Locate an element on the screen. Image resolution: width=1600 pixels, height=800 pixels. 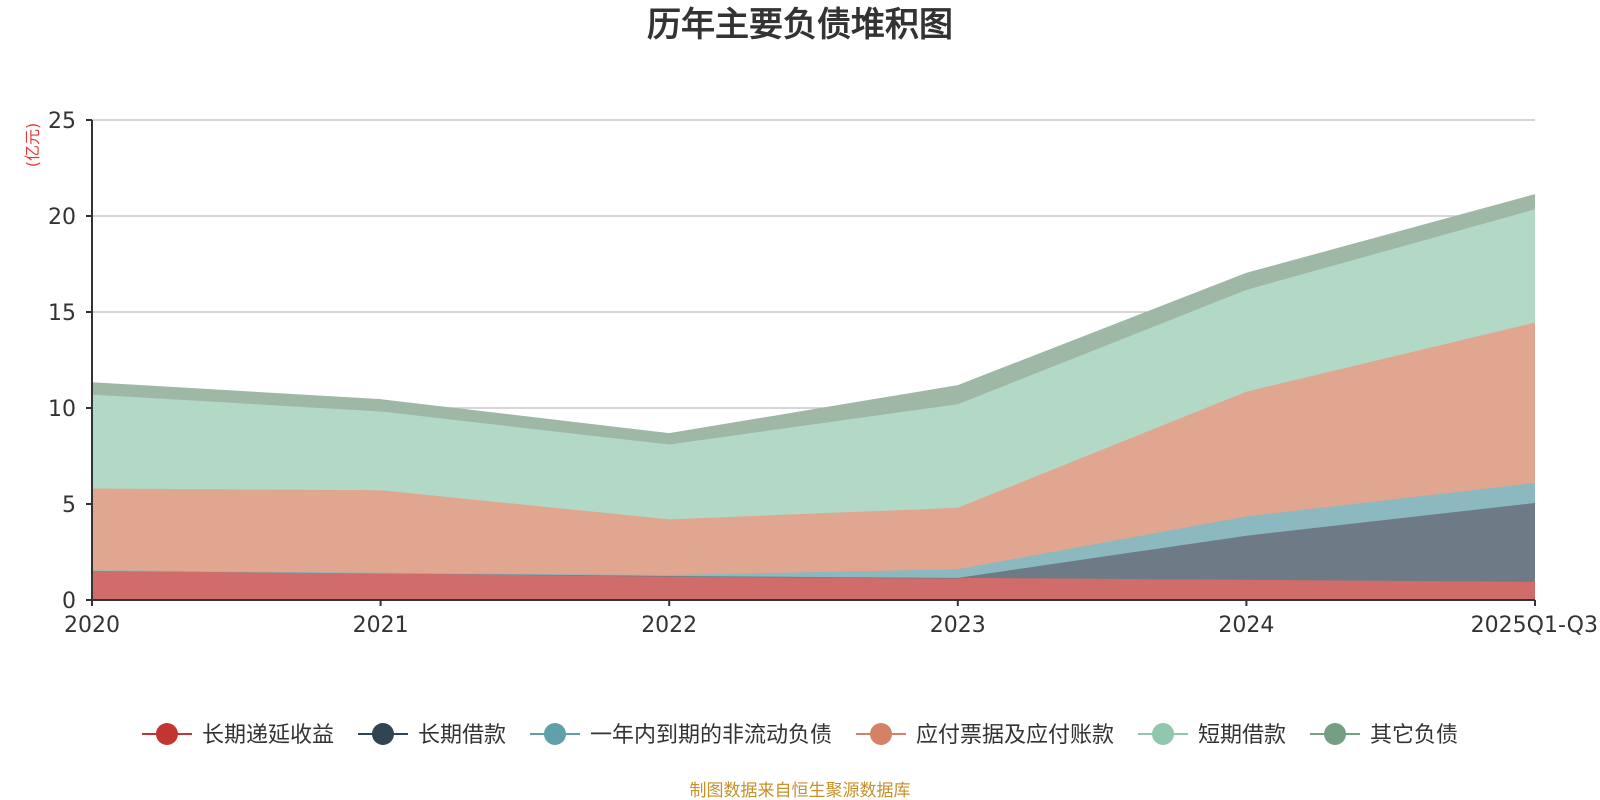
legend: 长期递延收益 长期借款 一年内到期的非流动负债 应付票据及应付账款 短期借款 其它负债 is located at coordinates (799, 735).